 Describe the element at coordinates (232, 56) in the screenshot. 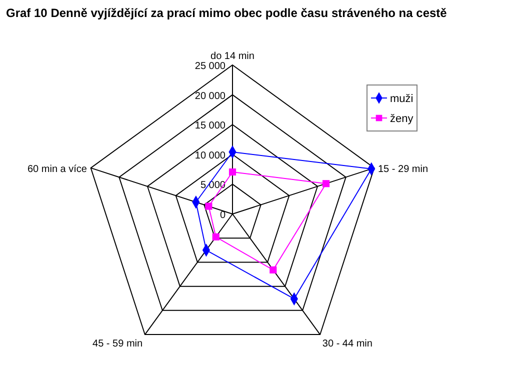

I see `spoke-label: do 14 min` at that location.